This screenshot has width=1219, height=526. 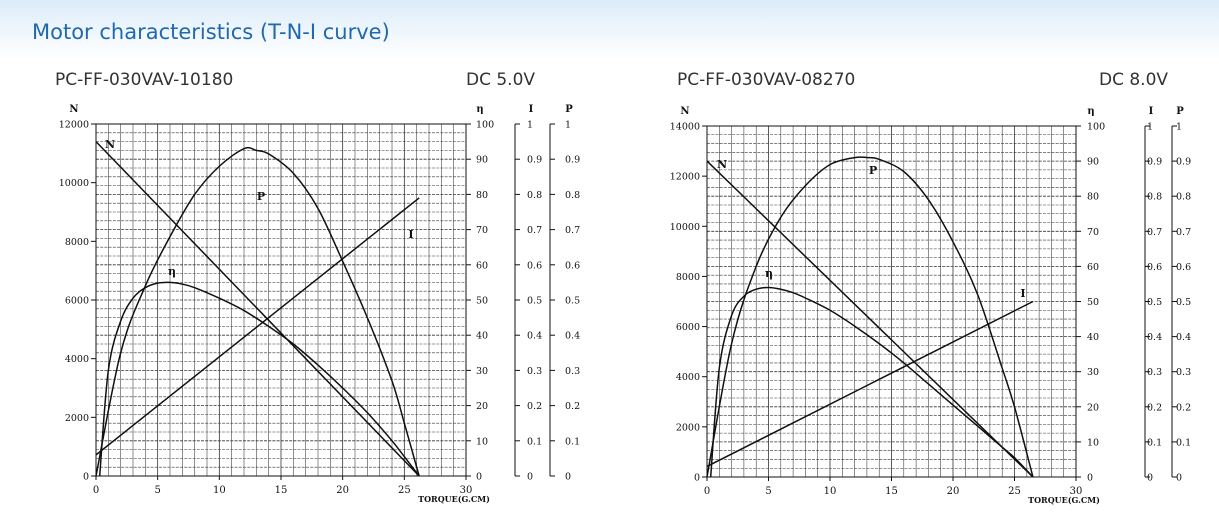 I want to click on axis-name-i: I, so click(x=1151, y=111).